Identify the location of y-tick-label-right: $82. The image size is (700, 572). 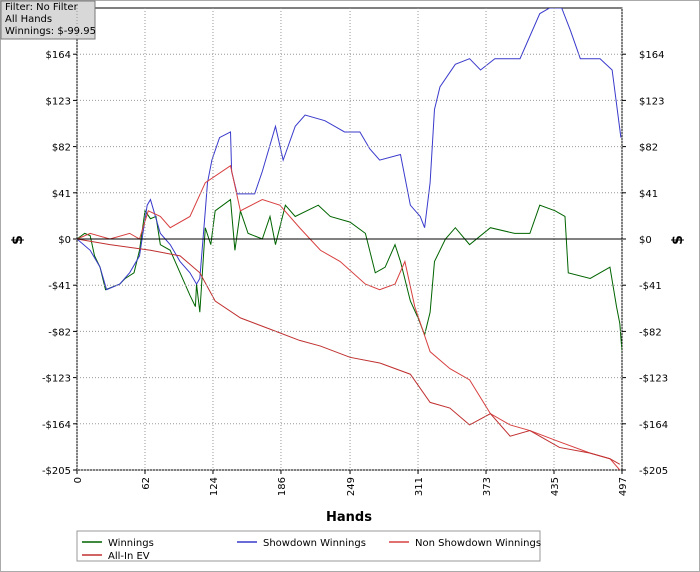
(648, 148).